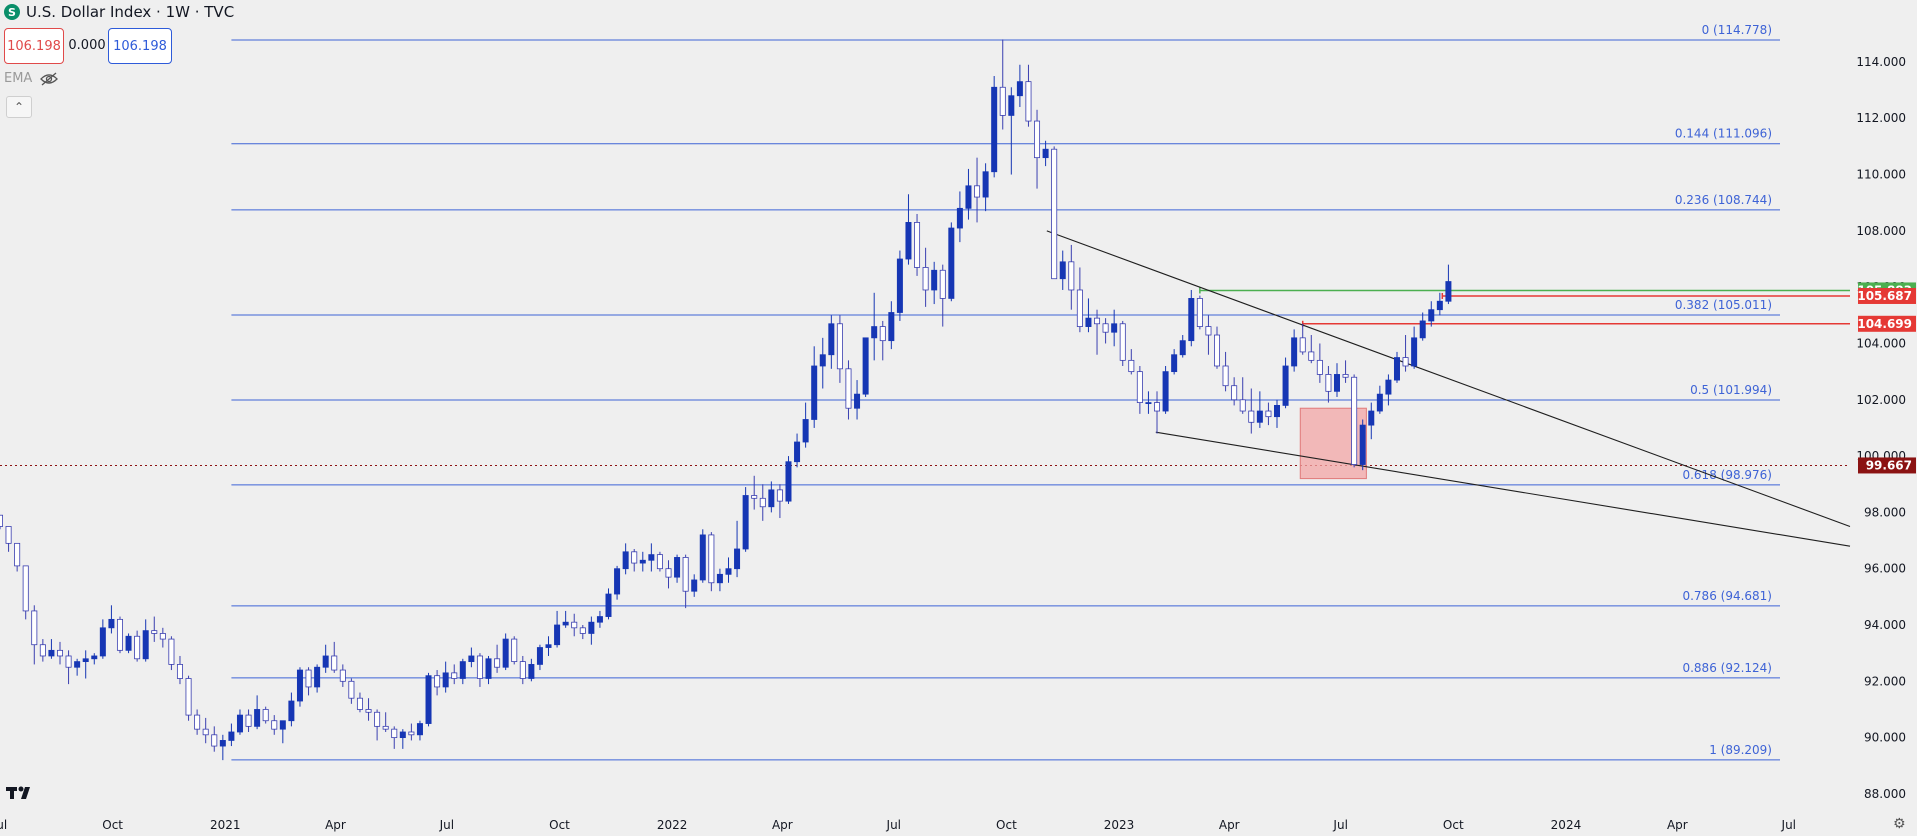 The height and width of the screenshot is (836, 1917). What do you see at coordinates (140, 46) in the screenshot?
I see `buy-price-button: 106.198` at bounding box center [140, 46].